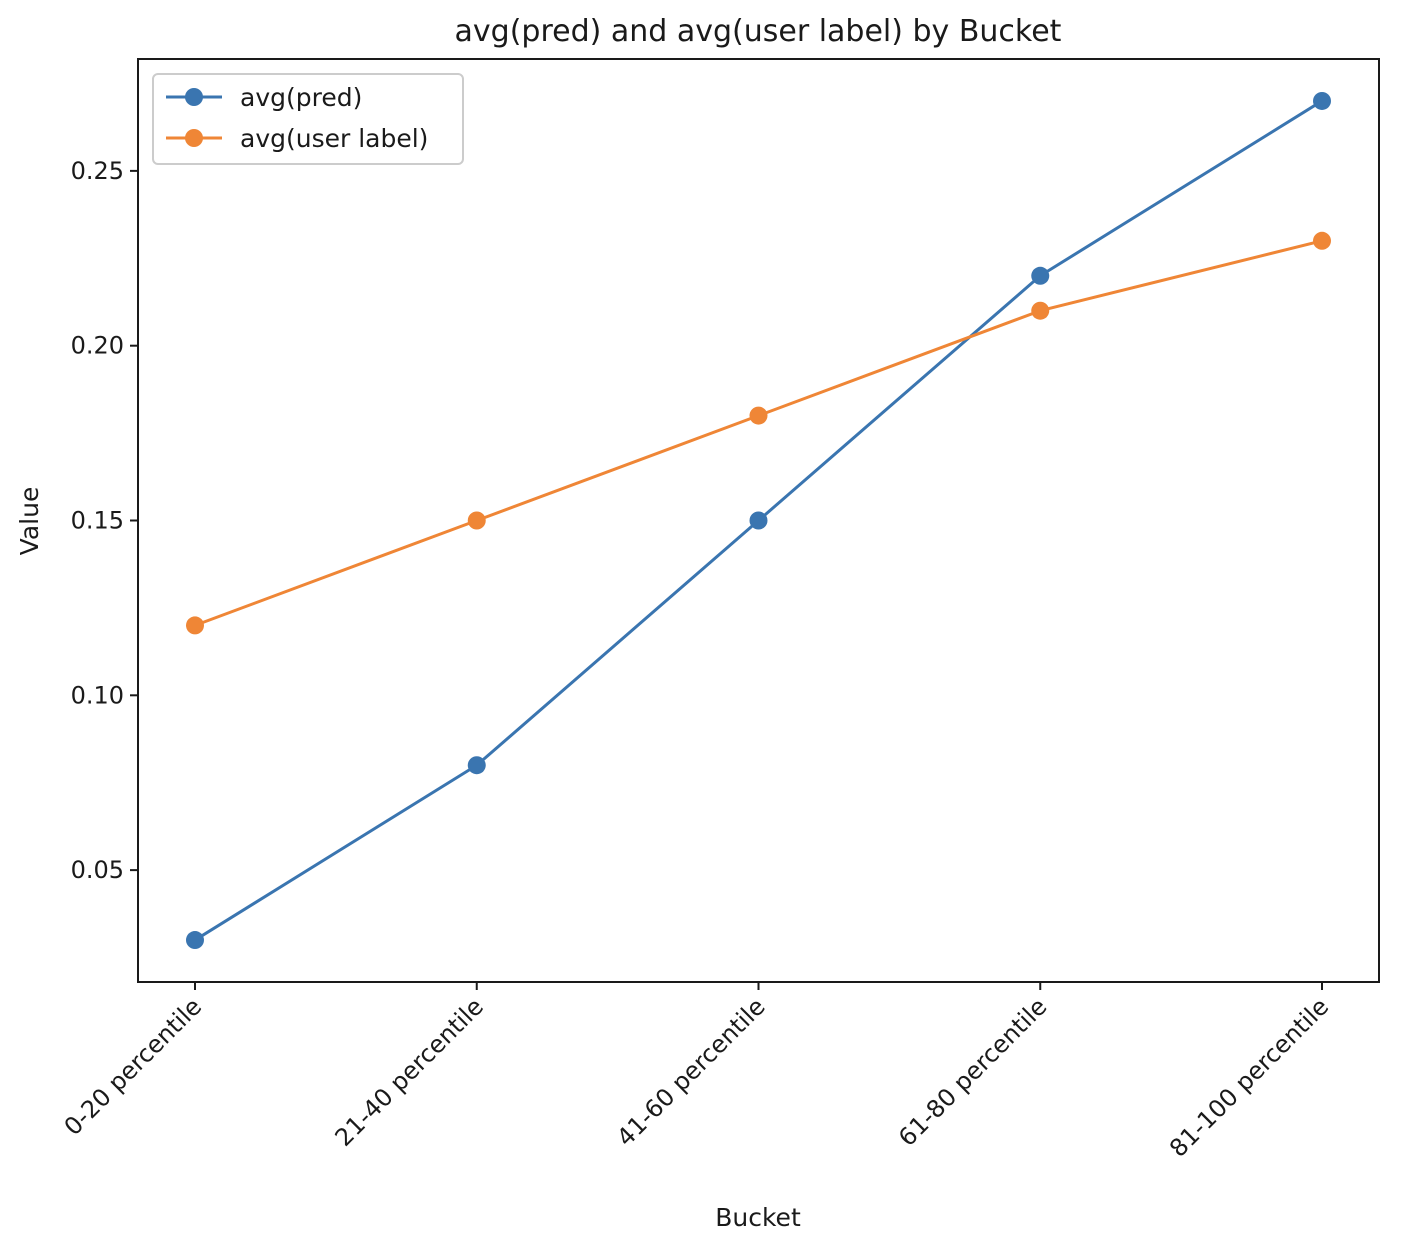 The height and width of the screenshot is (1236, 1428). Describe the element at coordinates (97, 171) in the screenshot. I see `y-tick-label: 0.25` at that location.